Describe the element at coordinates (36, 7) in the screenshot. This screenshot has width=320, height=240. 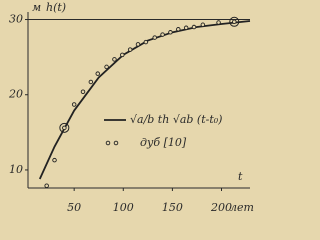
I see `y-unit: м` at that location.